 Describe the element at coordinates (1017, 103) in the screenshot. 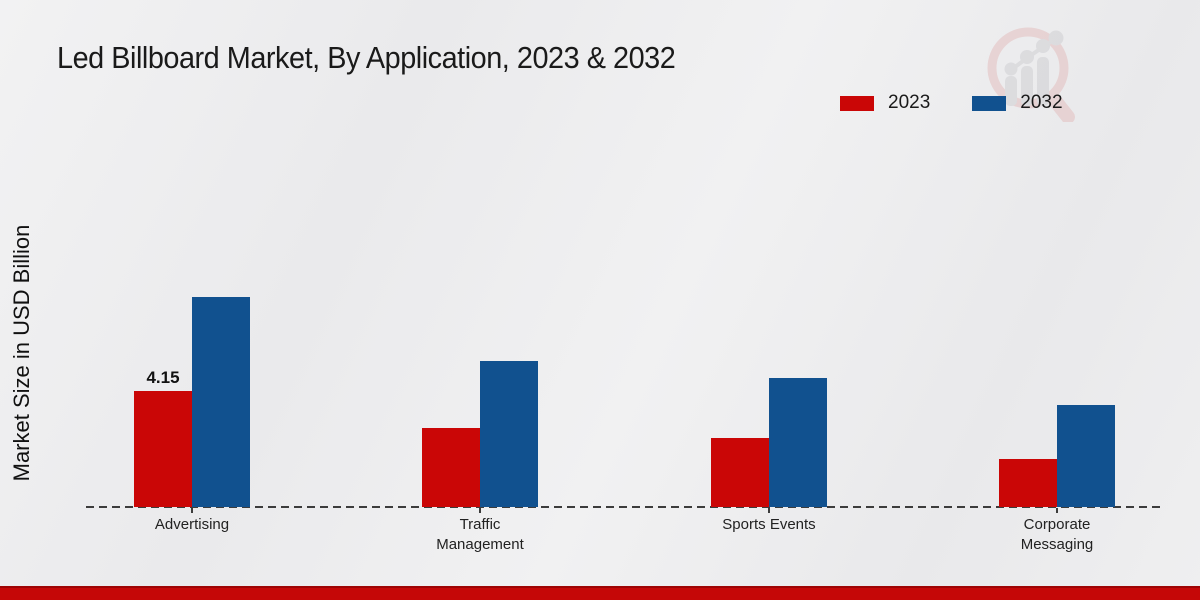

I see `legend-item-2032: 2032` at that location.